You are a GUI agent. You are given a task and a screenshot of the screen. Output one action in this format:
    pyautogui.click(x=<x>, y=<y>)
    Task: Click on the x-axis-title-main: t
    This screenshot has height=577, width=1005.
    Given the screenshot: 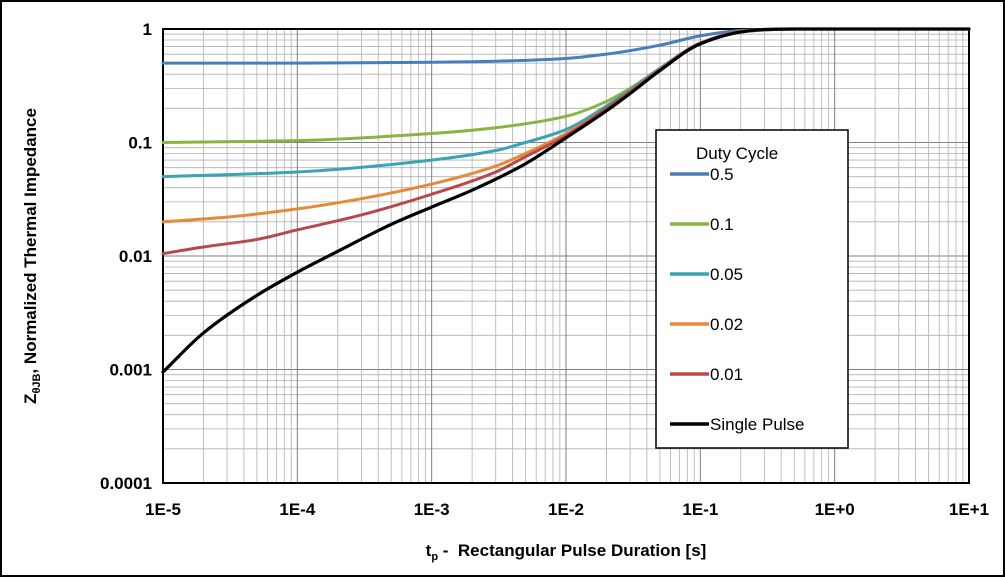 What is the action you would take?
    pyautogui.click(x=429, y=550)
    